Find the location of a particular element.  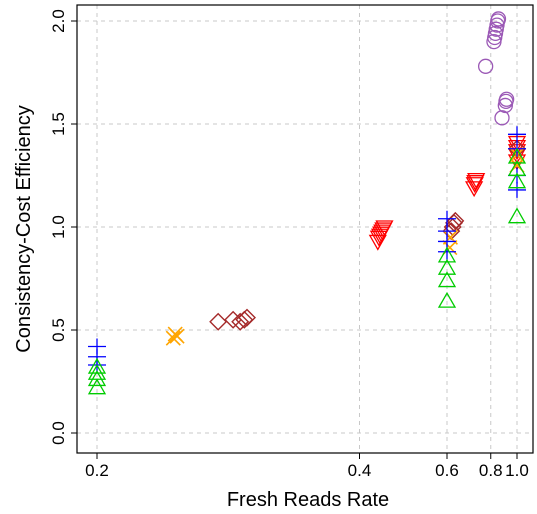

x-tick-label: 0.8 is located at coordinates (491, 470).